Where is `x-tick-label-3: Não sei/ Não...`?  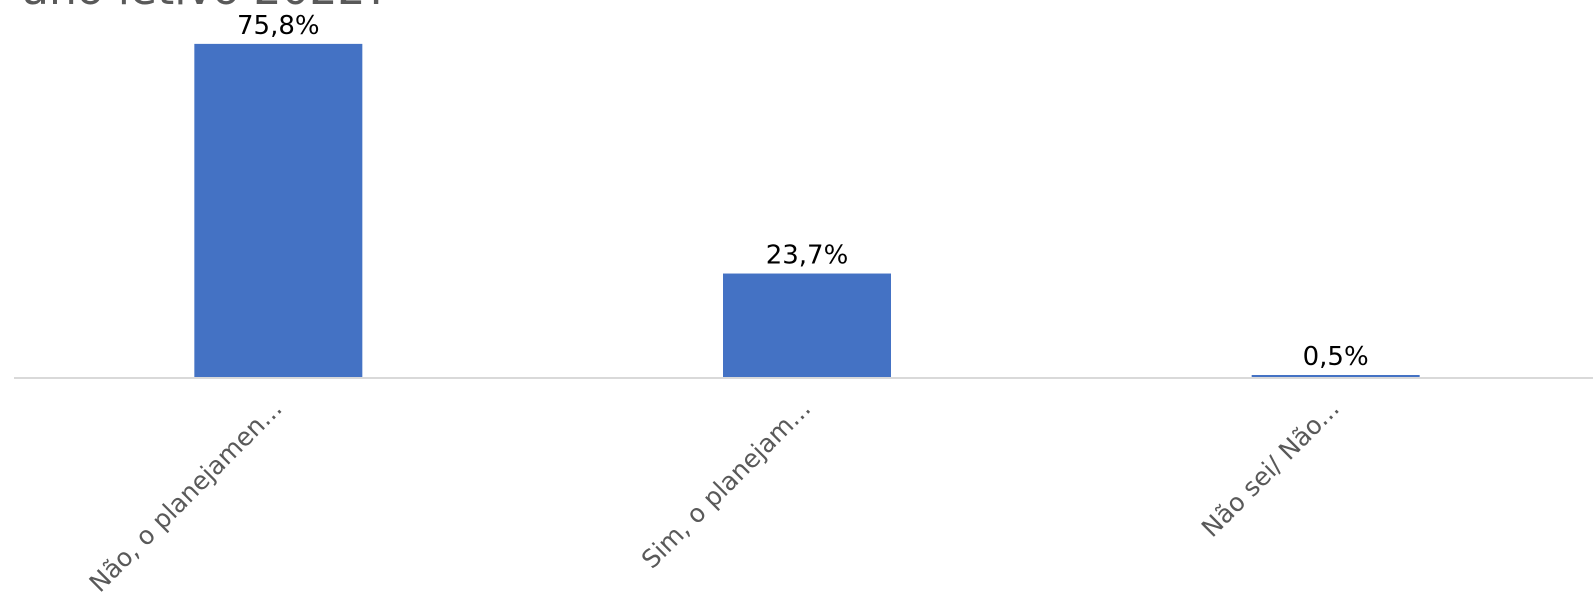 x-tick-label-3: Não sei/ Não... is located at coordinates (1270, 468).